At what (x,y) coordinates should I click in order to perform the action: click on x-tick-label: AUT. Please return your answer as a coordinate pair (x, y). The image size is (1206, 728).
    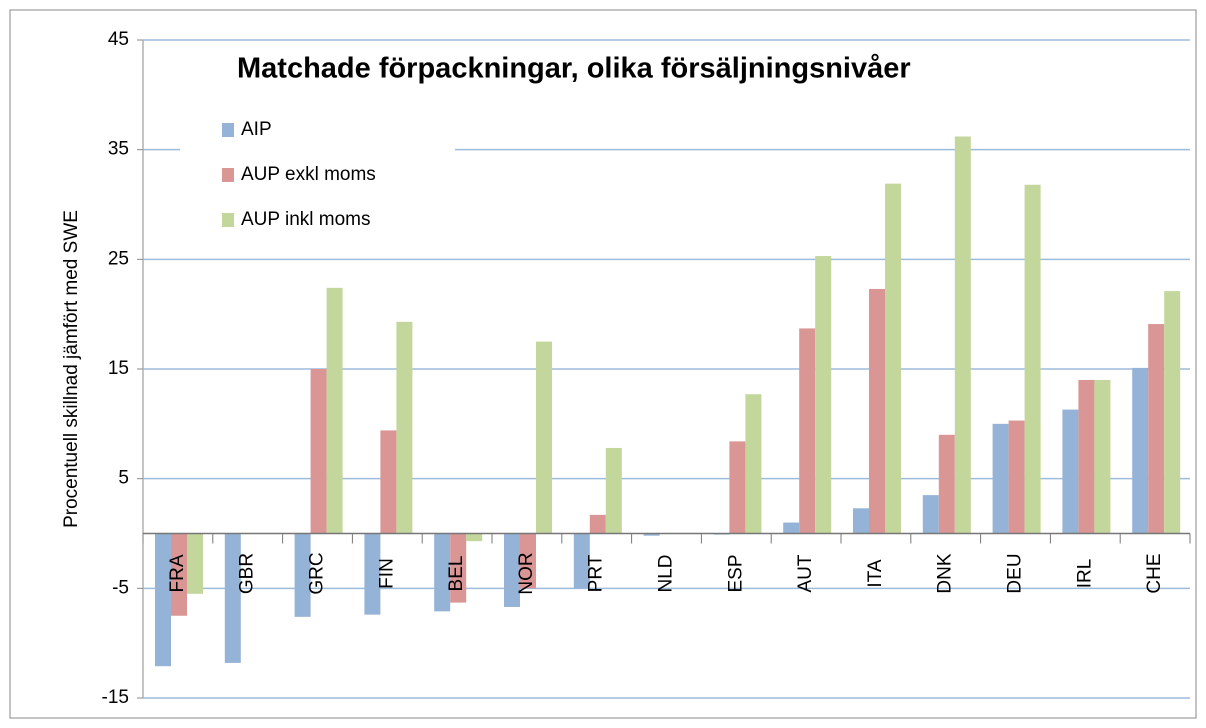
    Looking at the image, I should click on (805, 573).